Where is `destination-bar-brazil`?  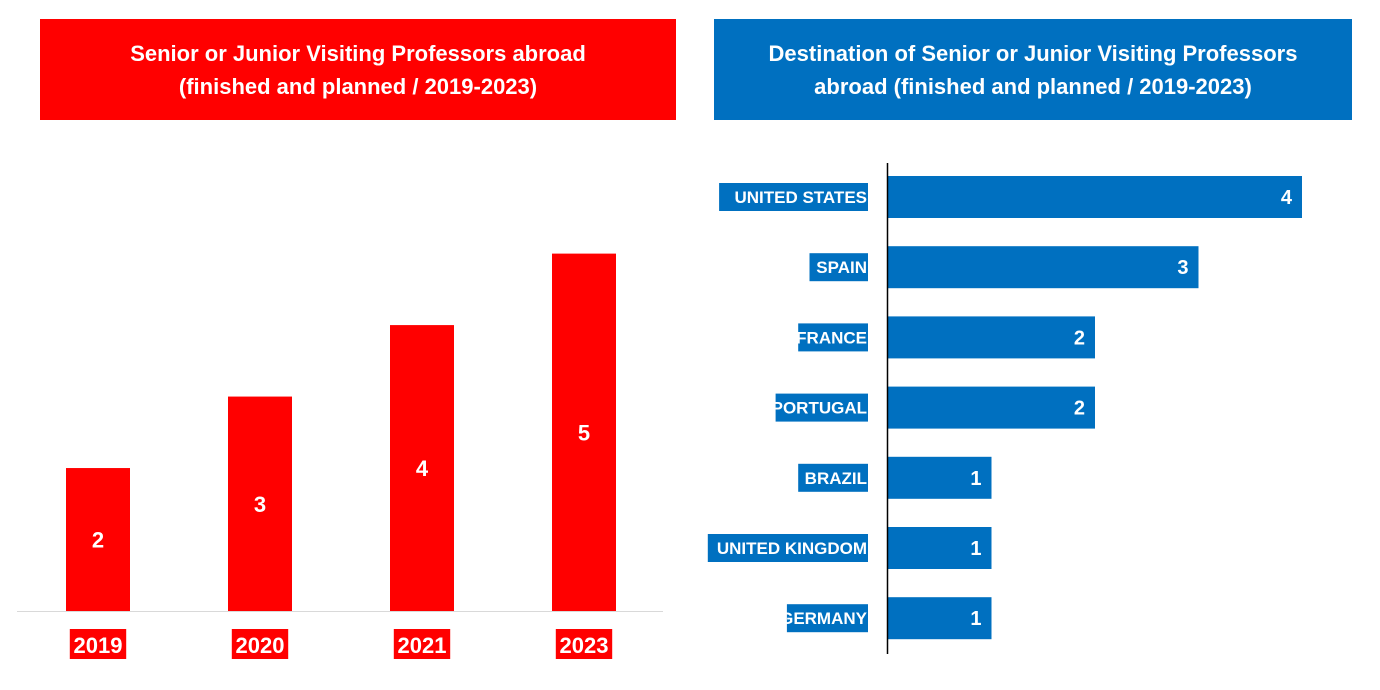 destination-bar-brazil is located at coordinates (940, 477).